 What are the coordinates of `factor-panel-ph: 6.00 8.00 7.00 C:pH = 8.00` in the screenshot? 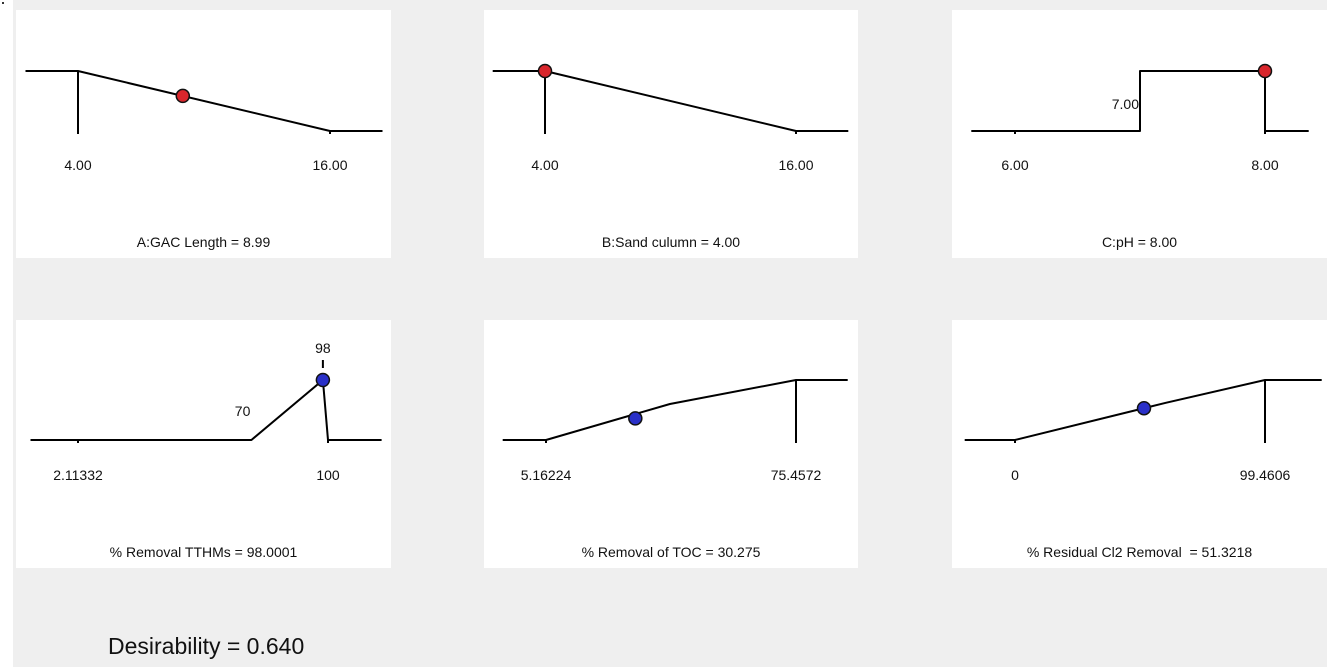 It's located at (1139, 134).